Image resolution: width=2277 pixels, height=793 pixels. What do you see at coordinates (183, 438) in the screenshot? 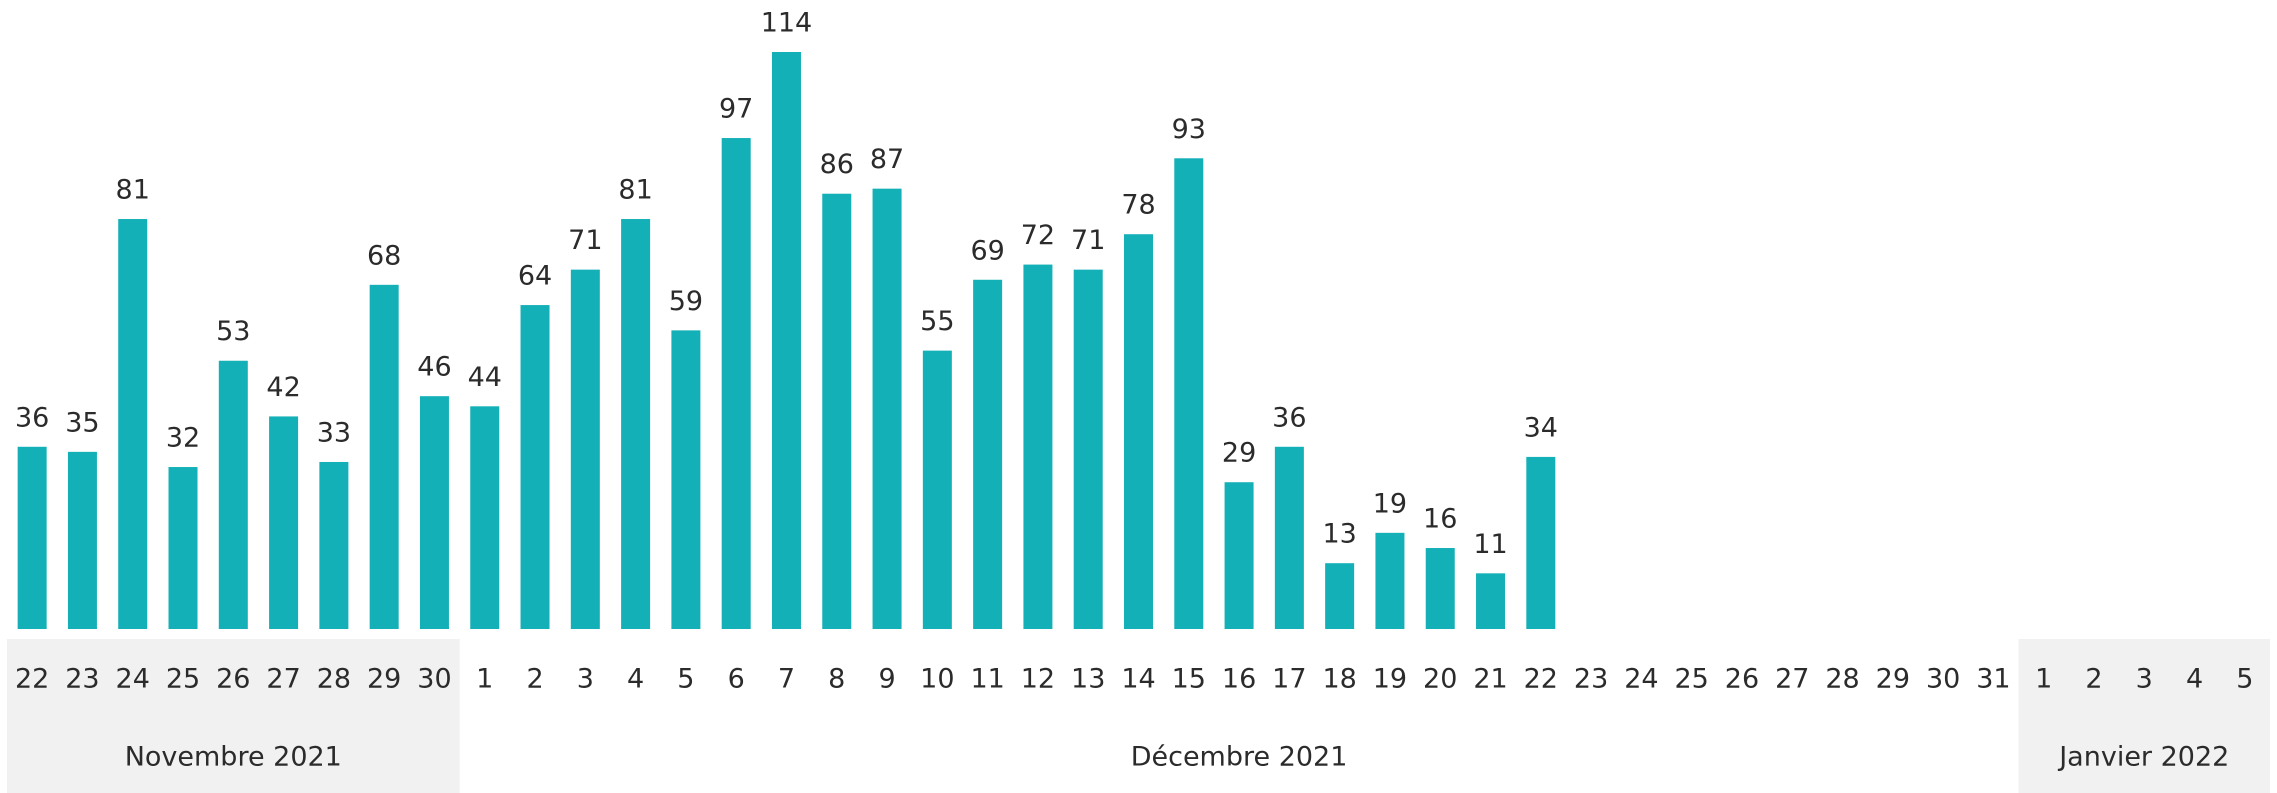
I see `value-label: 32` at bounding box center [183, 438].